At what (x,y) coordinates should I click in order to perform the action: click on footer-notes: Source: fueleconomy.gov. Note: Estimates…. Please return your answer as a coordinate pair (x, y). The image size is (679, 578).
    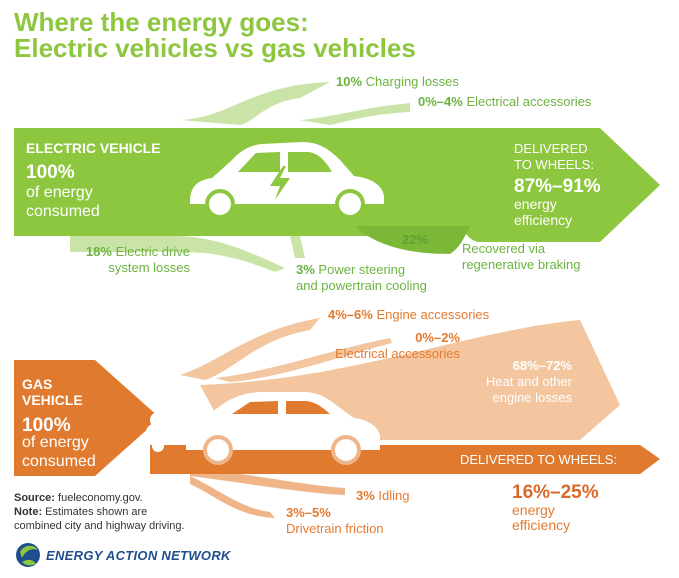
    Looking at the image, I should click on (99, 512).